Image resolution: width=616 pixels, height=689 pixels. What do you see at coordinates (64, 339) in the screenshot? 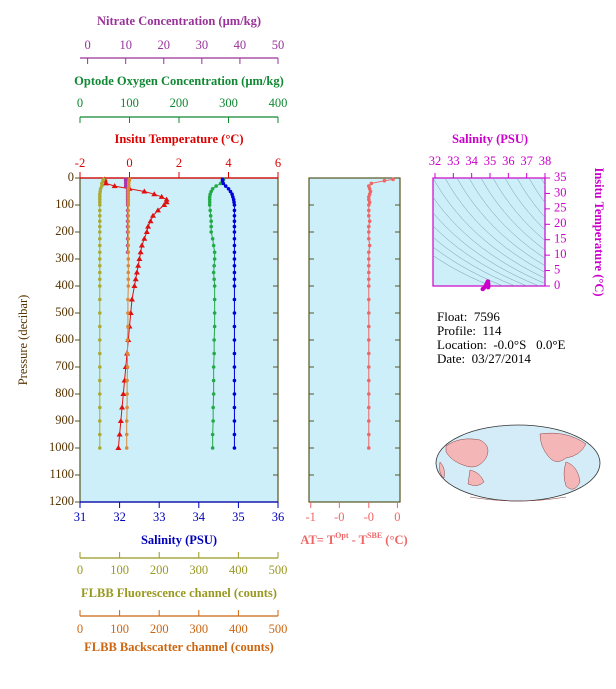
I see `y-tick-label: 600` at bounding box center [64, 339].